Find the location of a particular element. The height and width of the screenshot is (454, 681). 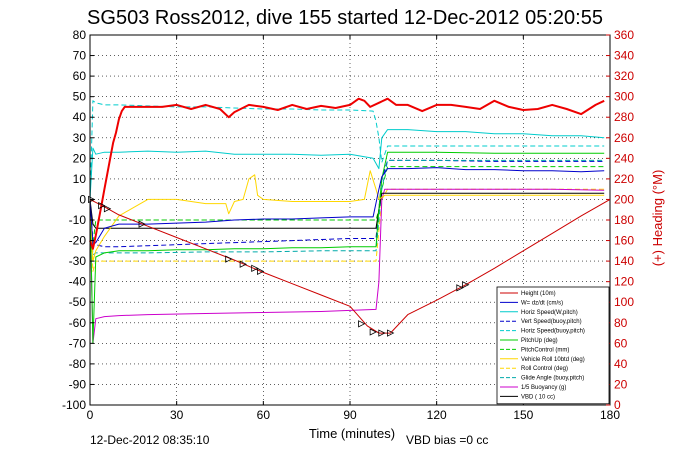

y-left-tick-label: 20 is located at coordinates (80, 158).